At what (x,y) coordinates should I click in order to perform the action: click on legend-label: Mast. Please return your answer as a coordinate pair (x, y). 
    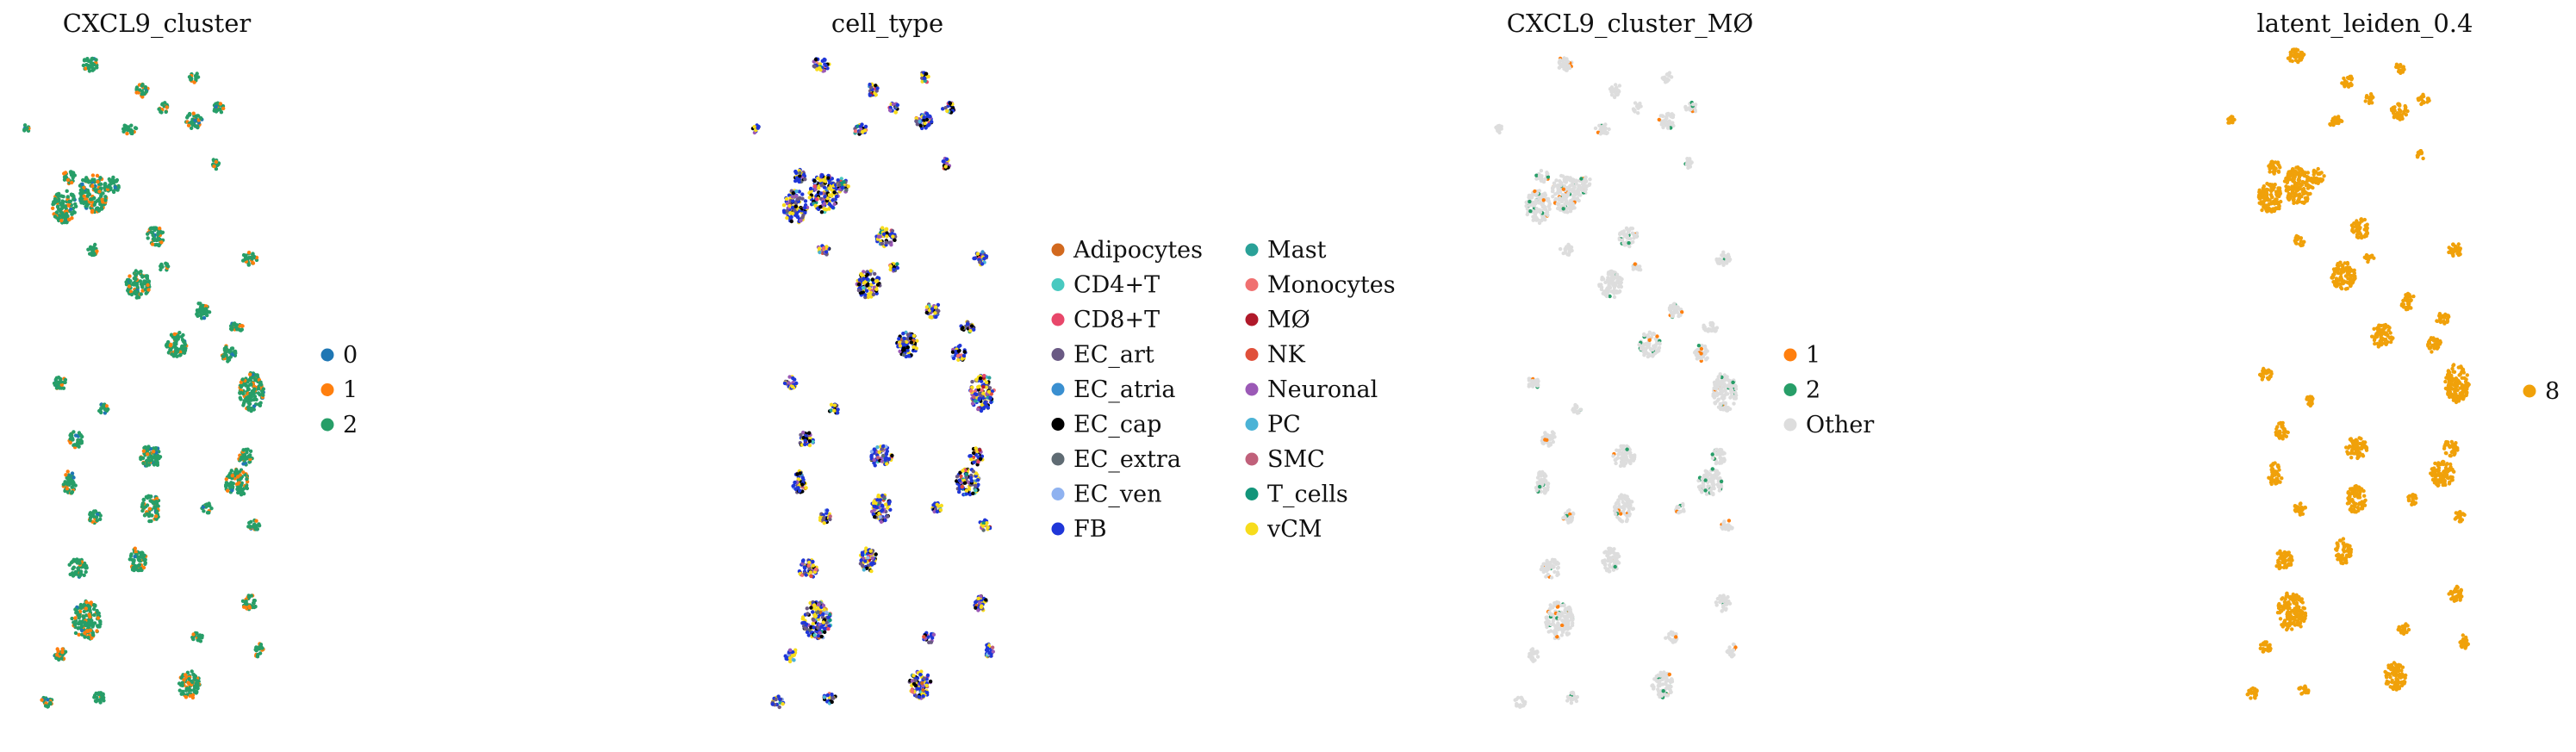
    Looking at the image, I should click on (1297, 250).